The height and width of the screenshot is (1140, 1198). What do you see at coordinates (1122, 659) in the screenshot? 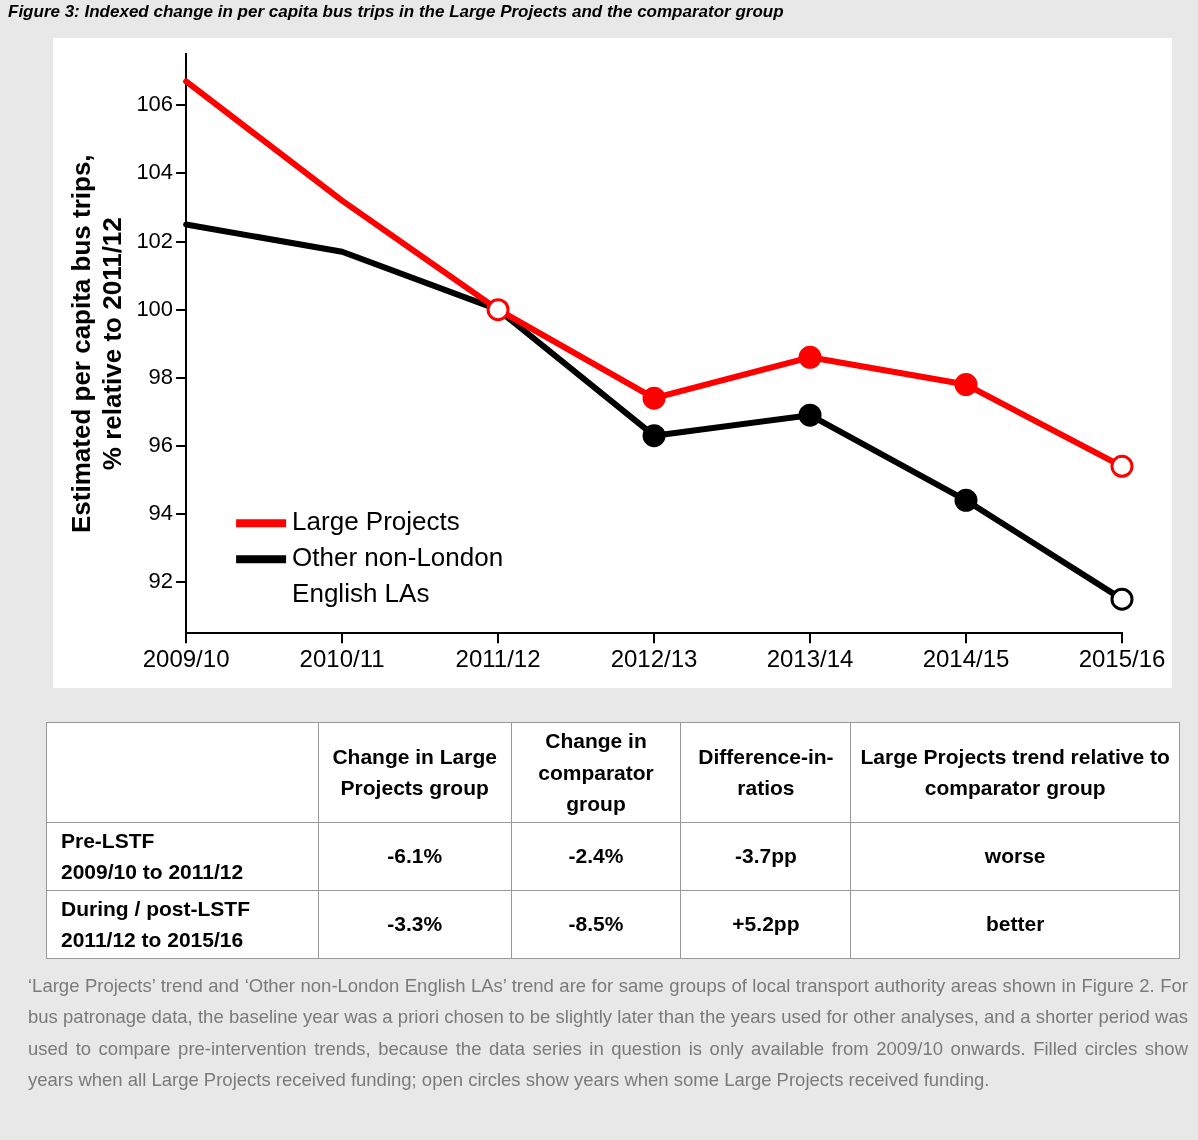
I see `x-tick-label: 2015/16` at bounding box center [1122, 659].